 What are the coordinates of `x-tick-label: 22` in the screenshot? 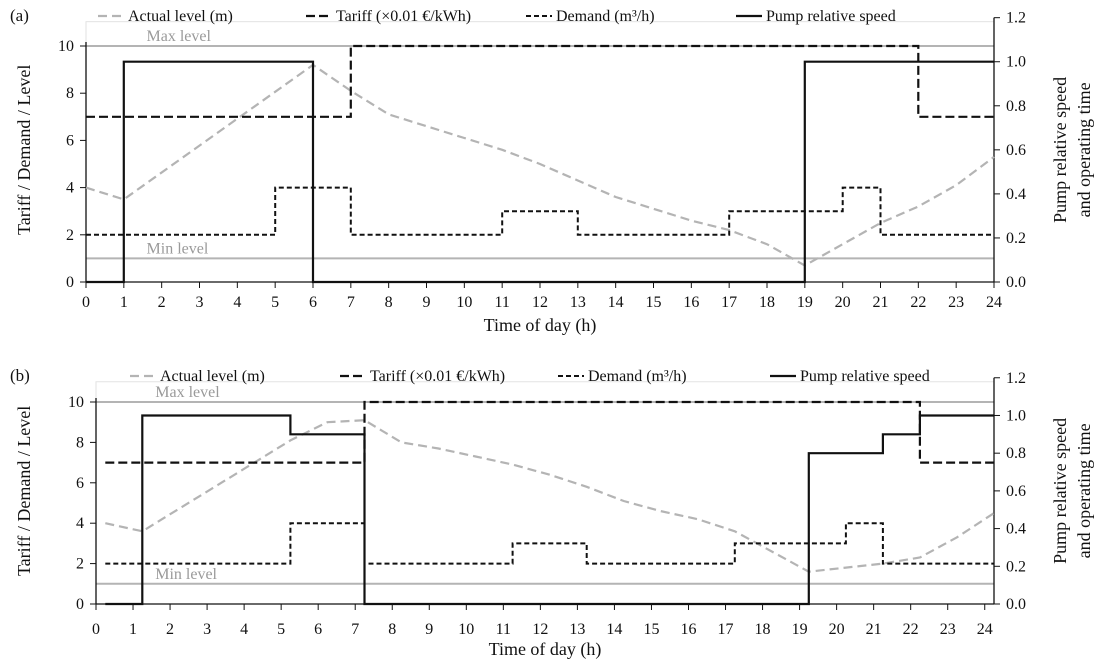 It's located at (918, 302).